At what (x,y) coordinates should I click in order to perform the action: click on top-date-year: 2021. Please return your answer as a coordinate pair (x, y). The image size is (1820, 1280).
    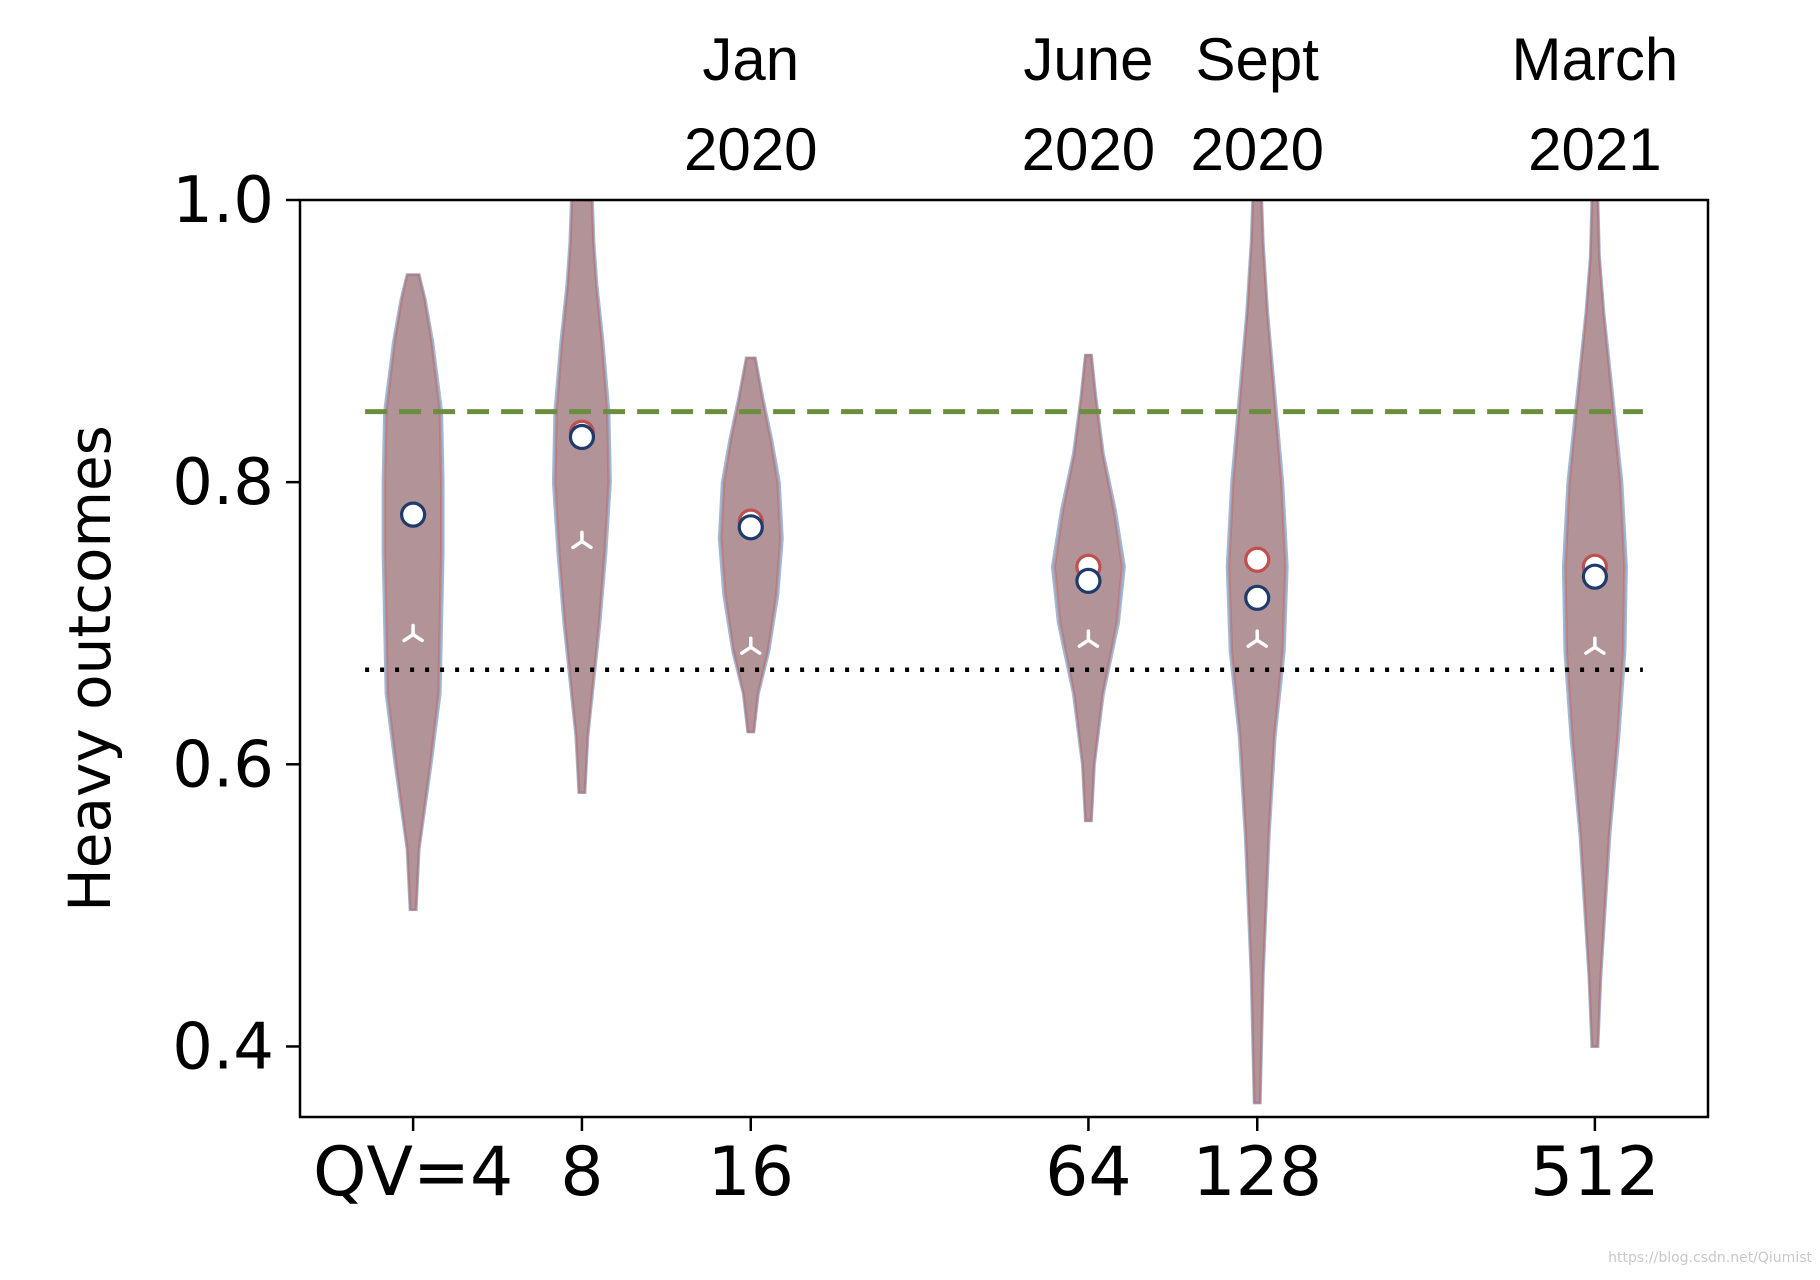
    Looking at the image, I should click on (1594, 149).